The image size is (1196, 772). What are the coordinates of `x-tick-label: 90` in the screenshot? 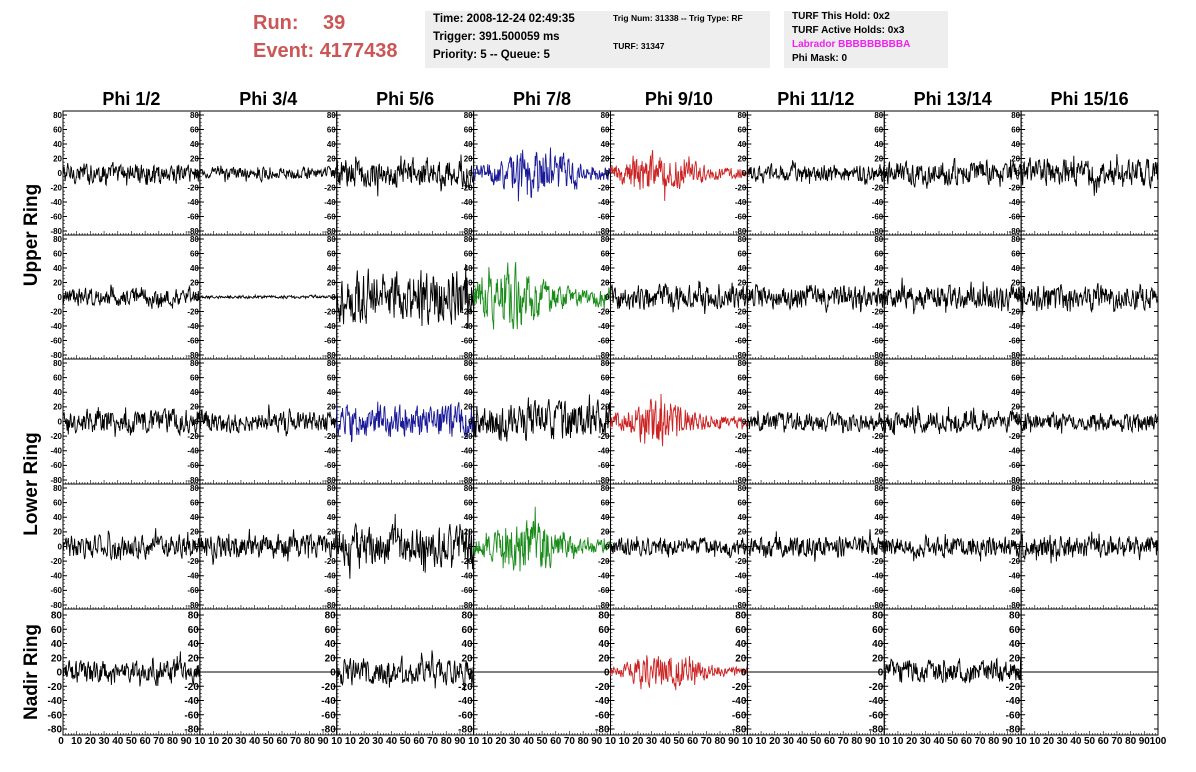 It's located at (597, 741).